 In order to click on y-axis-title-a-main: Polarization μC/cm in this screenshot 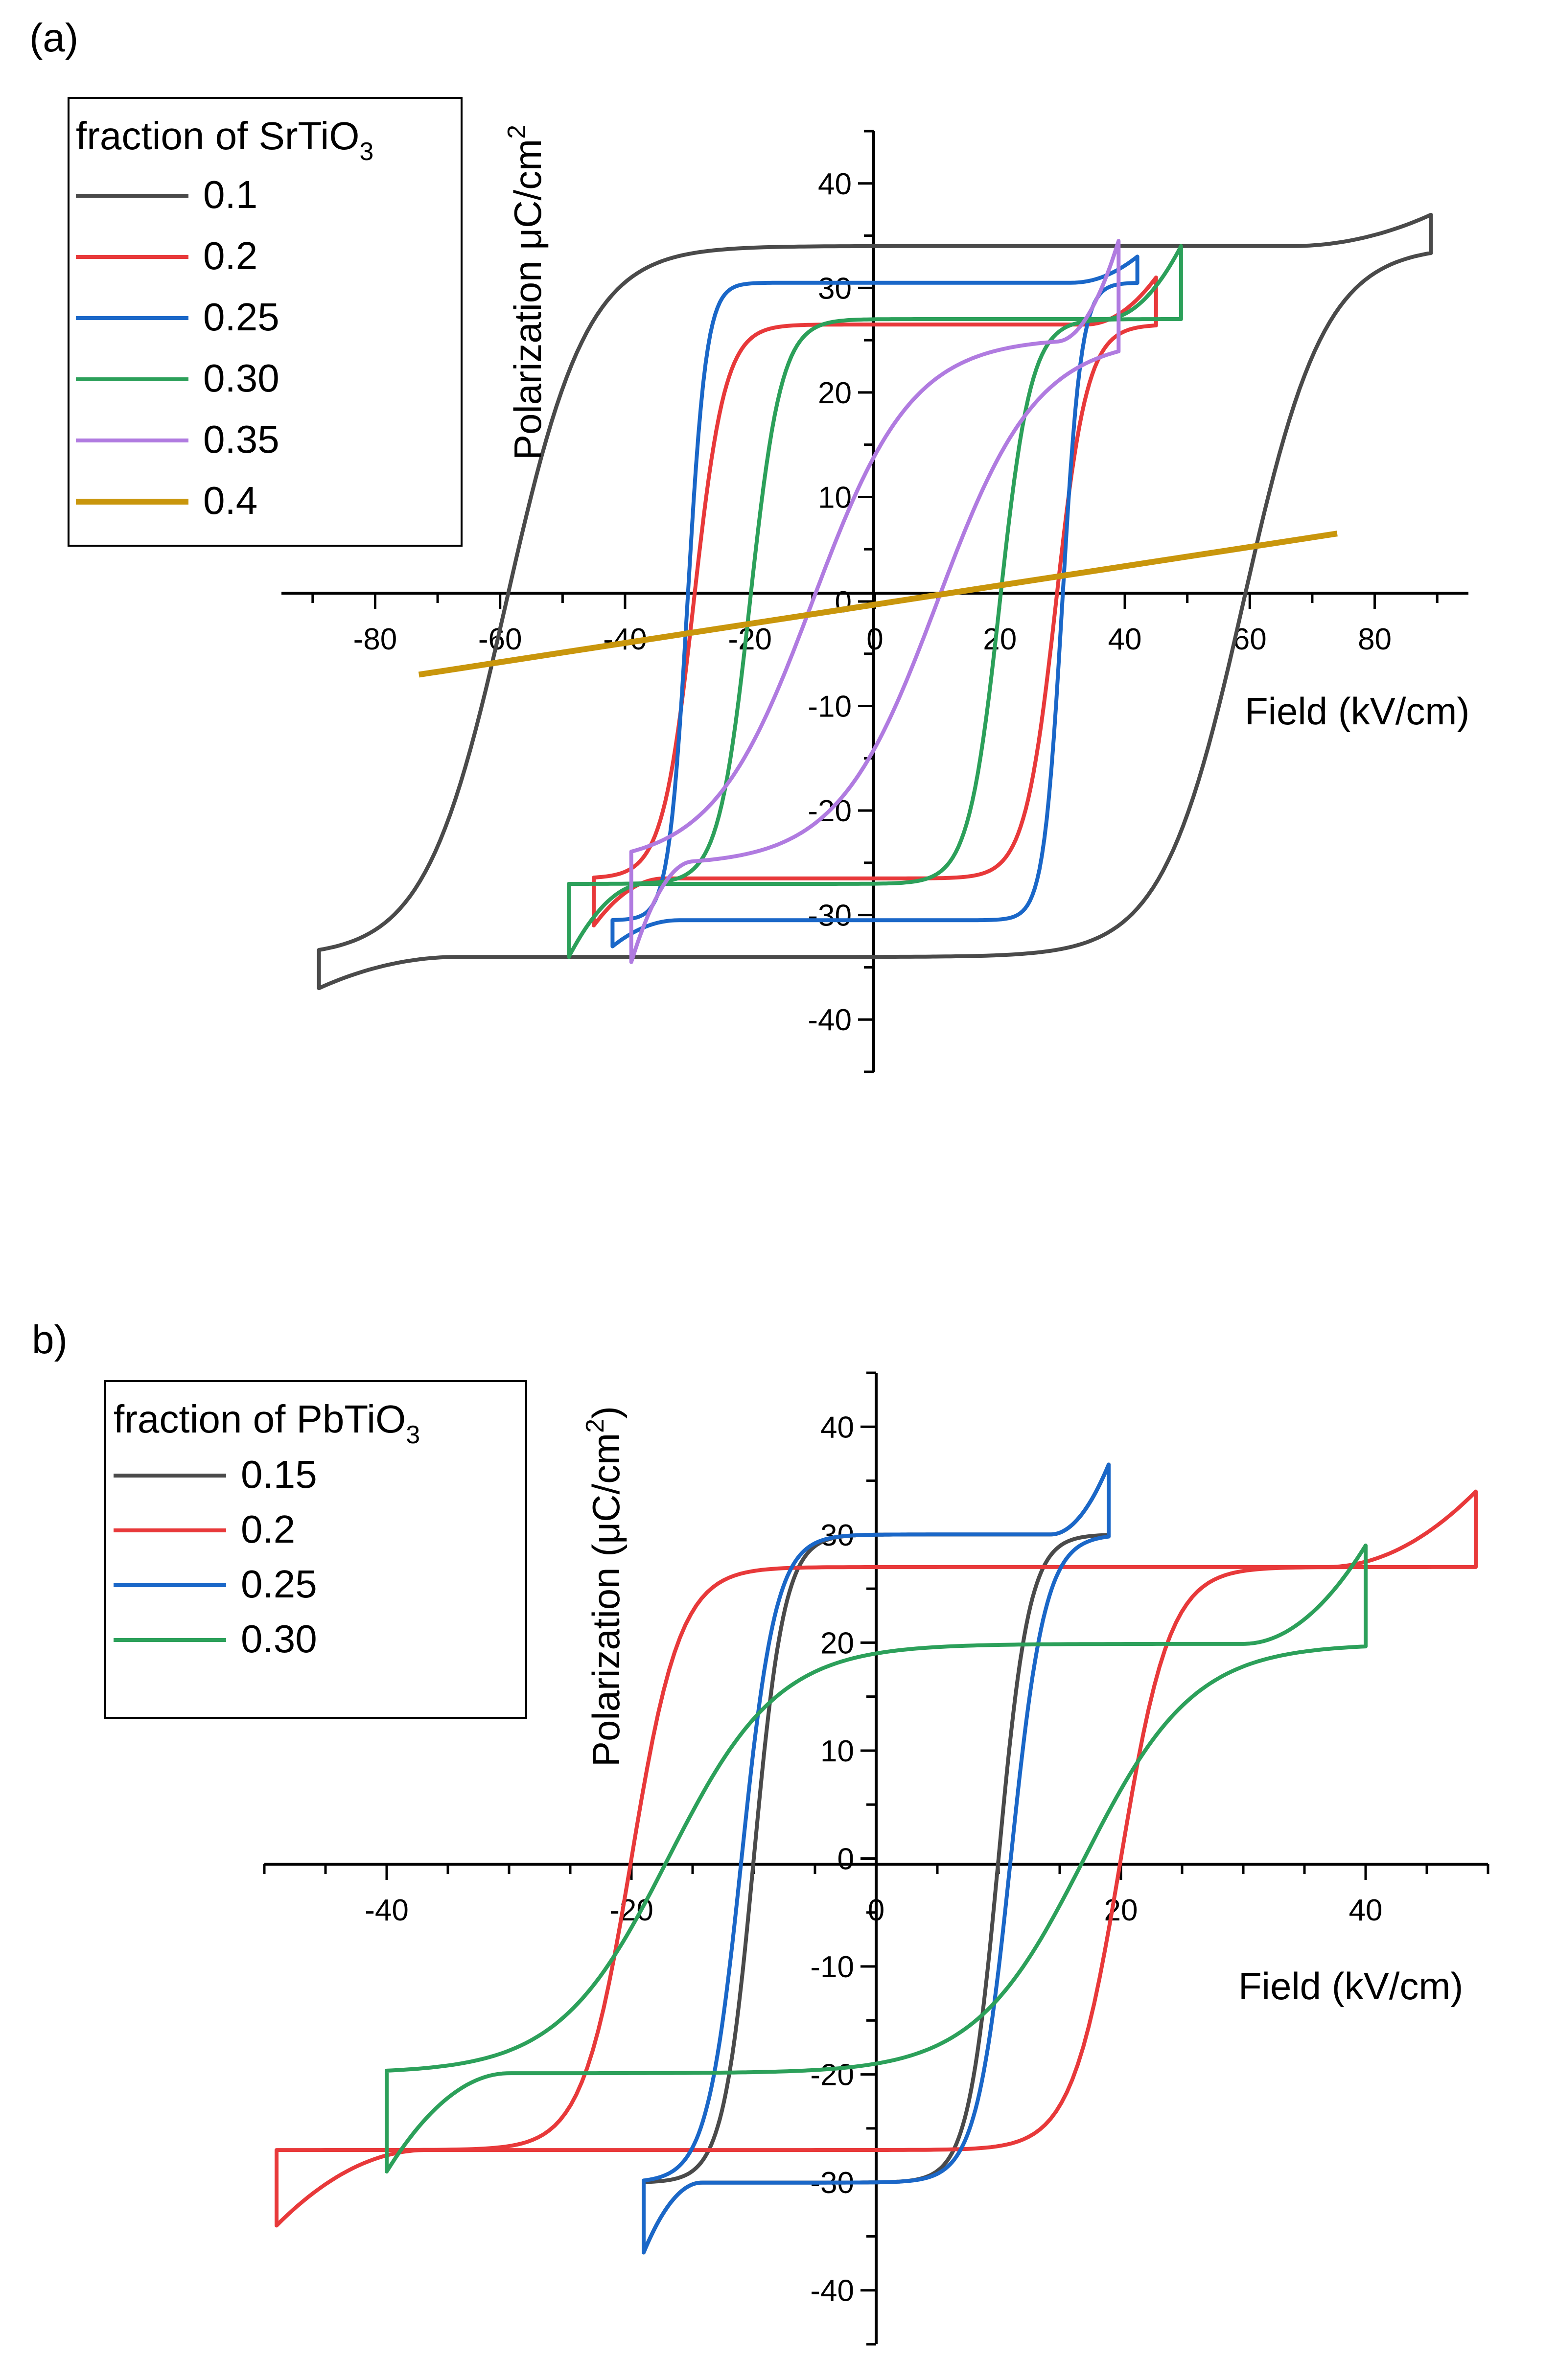, I will do `click(527, 299)`.